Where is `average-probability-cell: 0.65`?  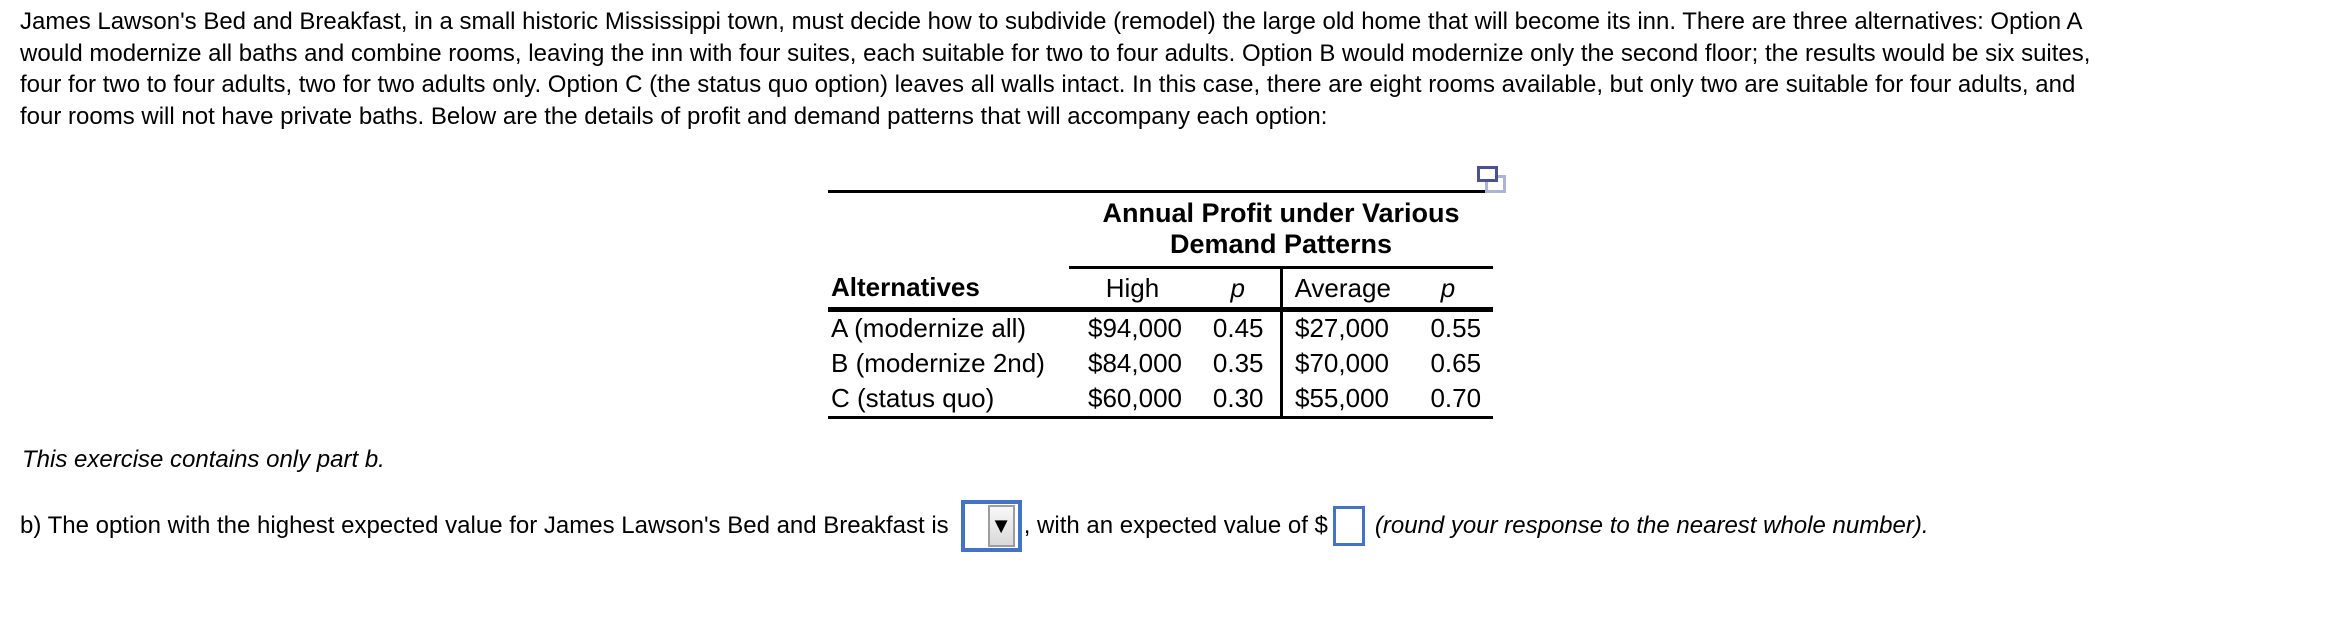 average-probability-cell: 0.65 is located at coordinates (1456, 363).